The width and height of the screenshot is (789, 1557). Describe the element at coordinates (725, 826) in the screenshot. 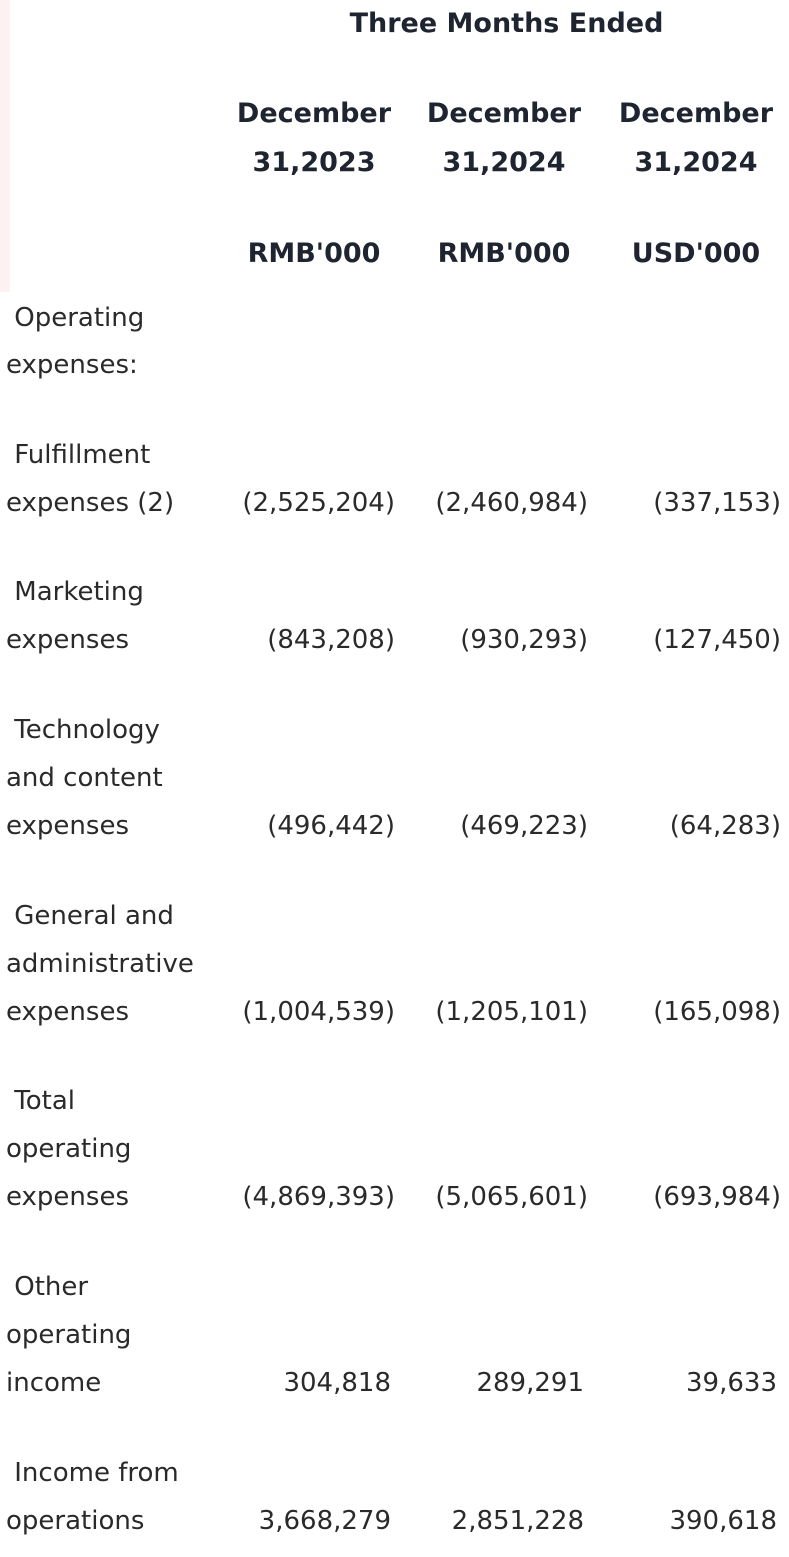

I see `table-cell-value: (64,283)` at that location.